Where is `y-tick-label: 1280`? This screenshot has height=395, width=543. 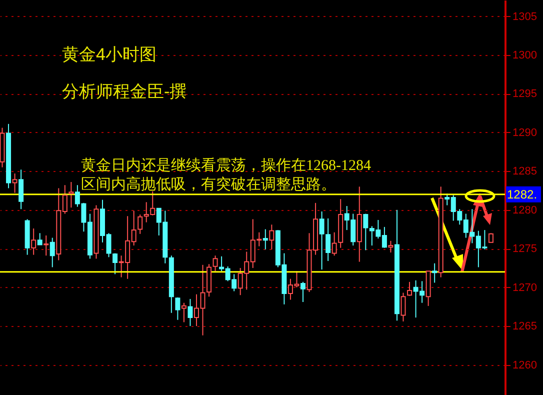
y-tick-label: 1280 is located at coordinates (524, 210).